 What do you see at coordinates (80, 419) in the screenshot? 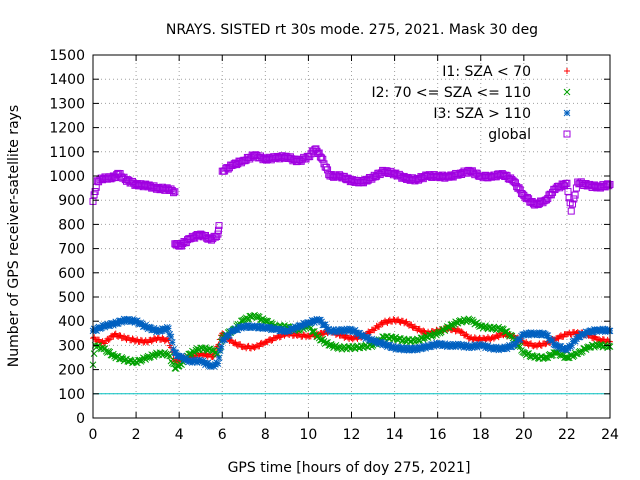
I see `y-tick-label: 0` at bounding box center [80, 419].